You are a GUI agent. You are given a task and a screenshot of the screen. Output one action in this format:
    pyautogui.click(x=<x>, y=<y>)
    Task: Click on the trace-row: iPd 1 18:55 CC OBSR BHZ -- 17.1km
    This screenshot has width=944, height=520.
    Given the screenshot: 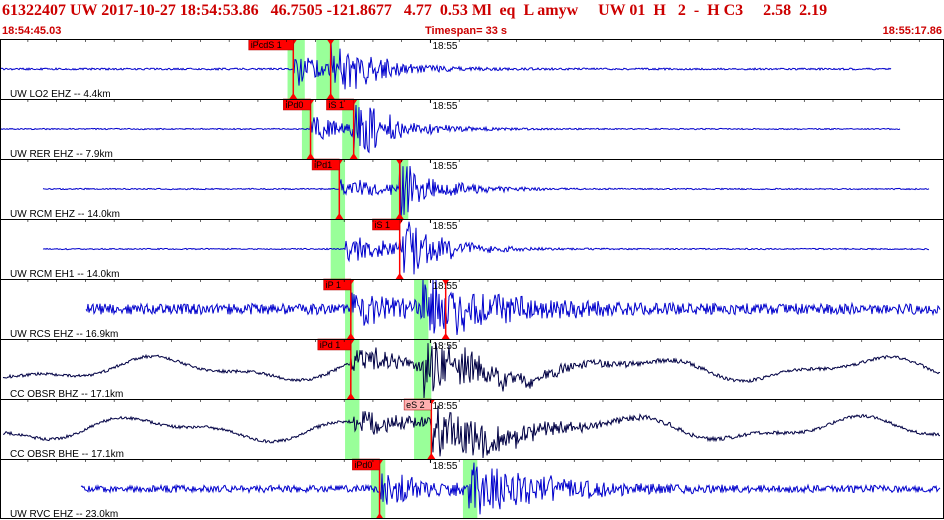 What is the action you would take?
    pyautogui.click(x=472, y=369)
    